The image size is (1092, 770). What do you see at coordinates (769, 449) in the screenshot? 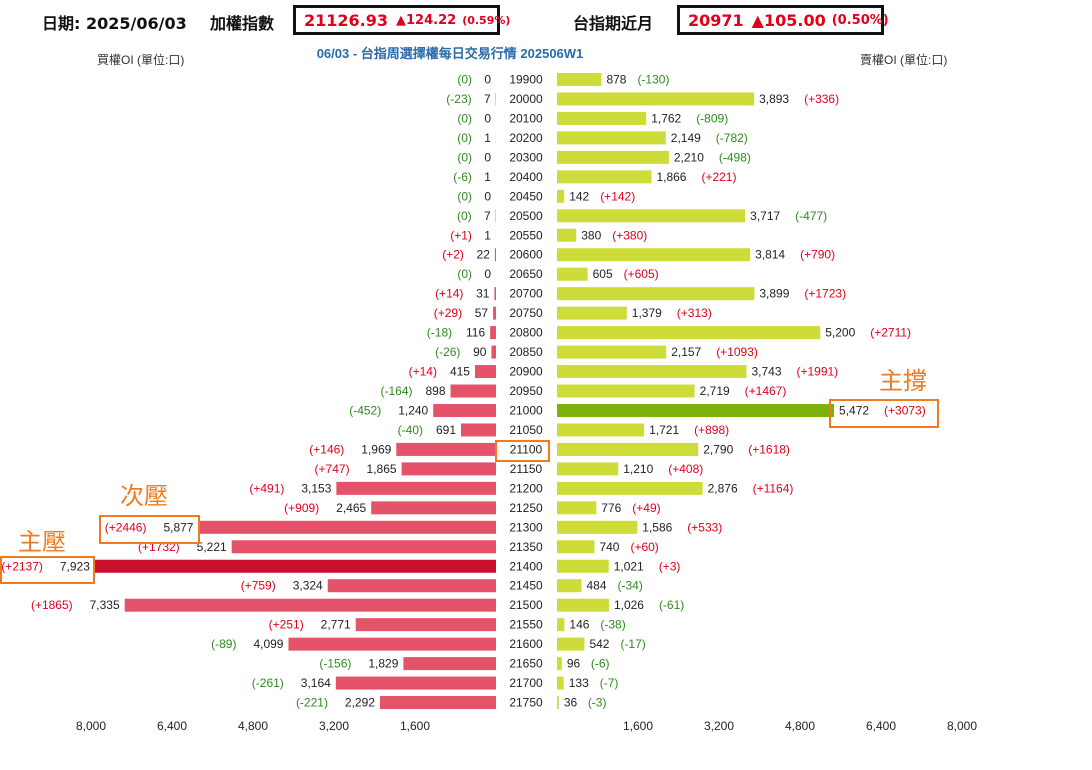
I see `put-oi-change: (+1618)` at bounding box center [769, 449].